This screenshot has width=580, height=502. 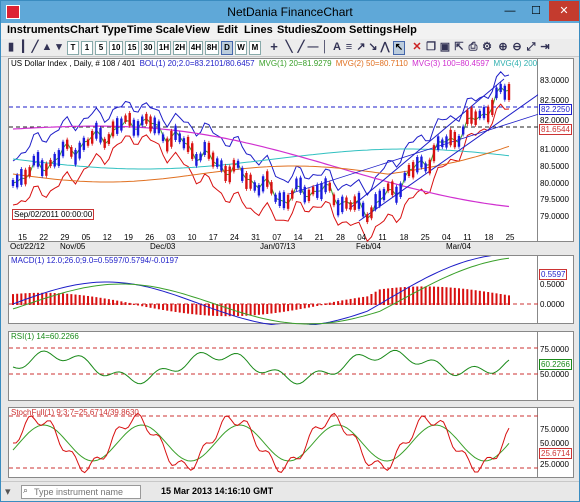 What do you see at coordinates (325, 47) in the screenshot?
I see `vline-icon: │` at bounding box center [325, 47].